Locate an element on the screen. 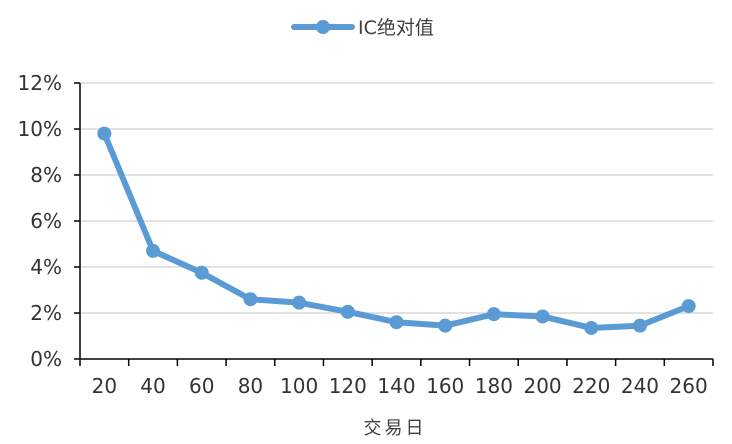 The width and height of the screenshot is (732, 444). x-tick-label: 160 is located at coordinates (445, 386).